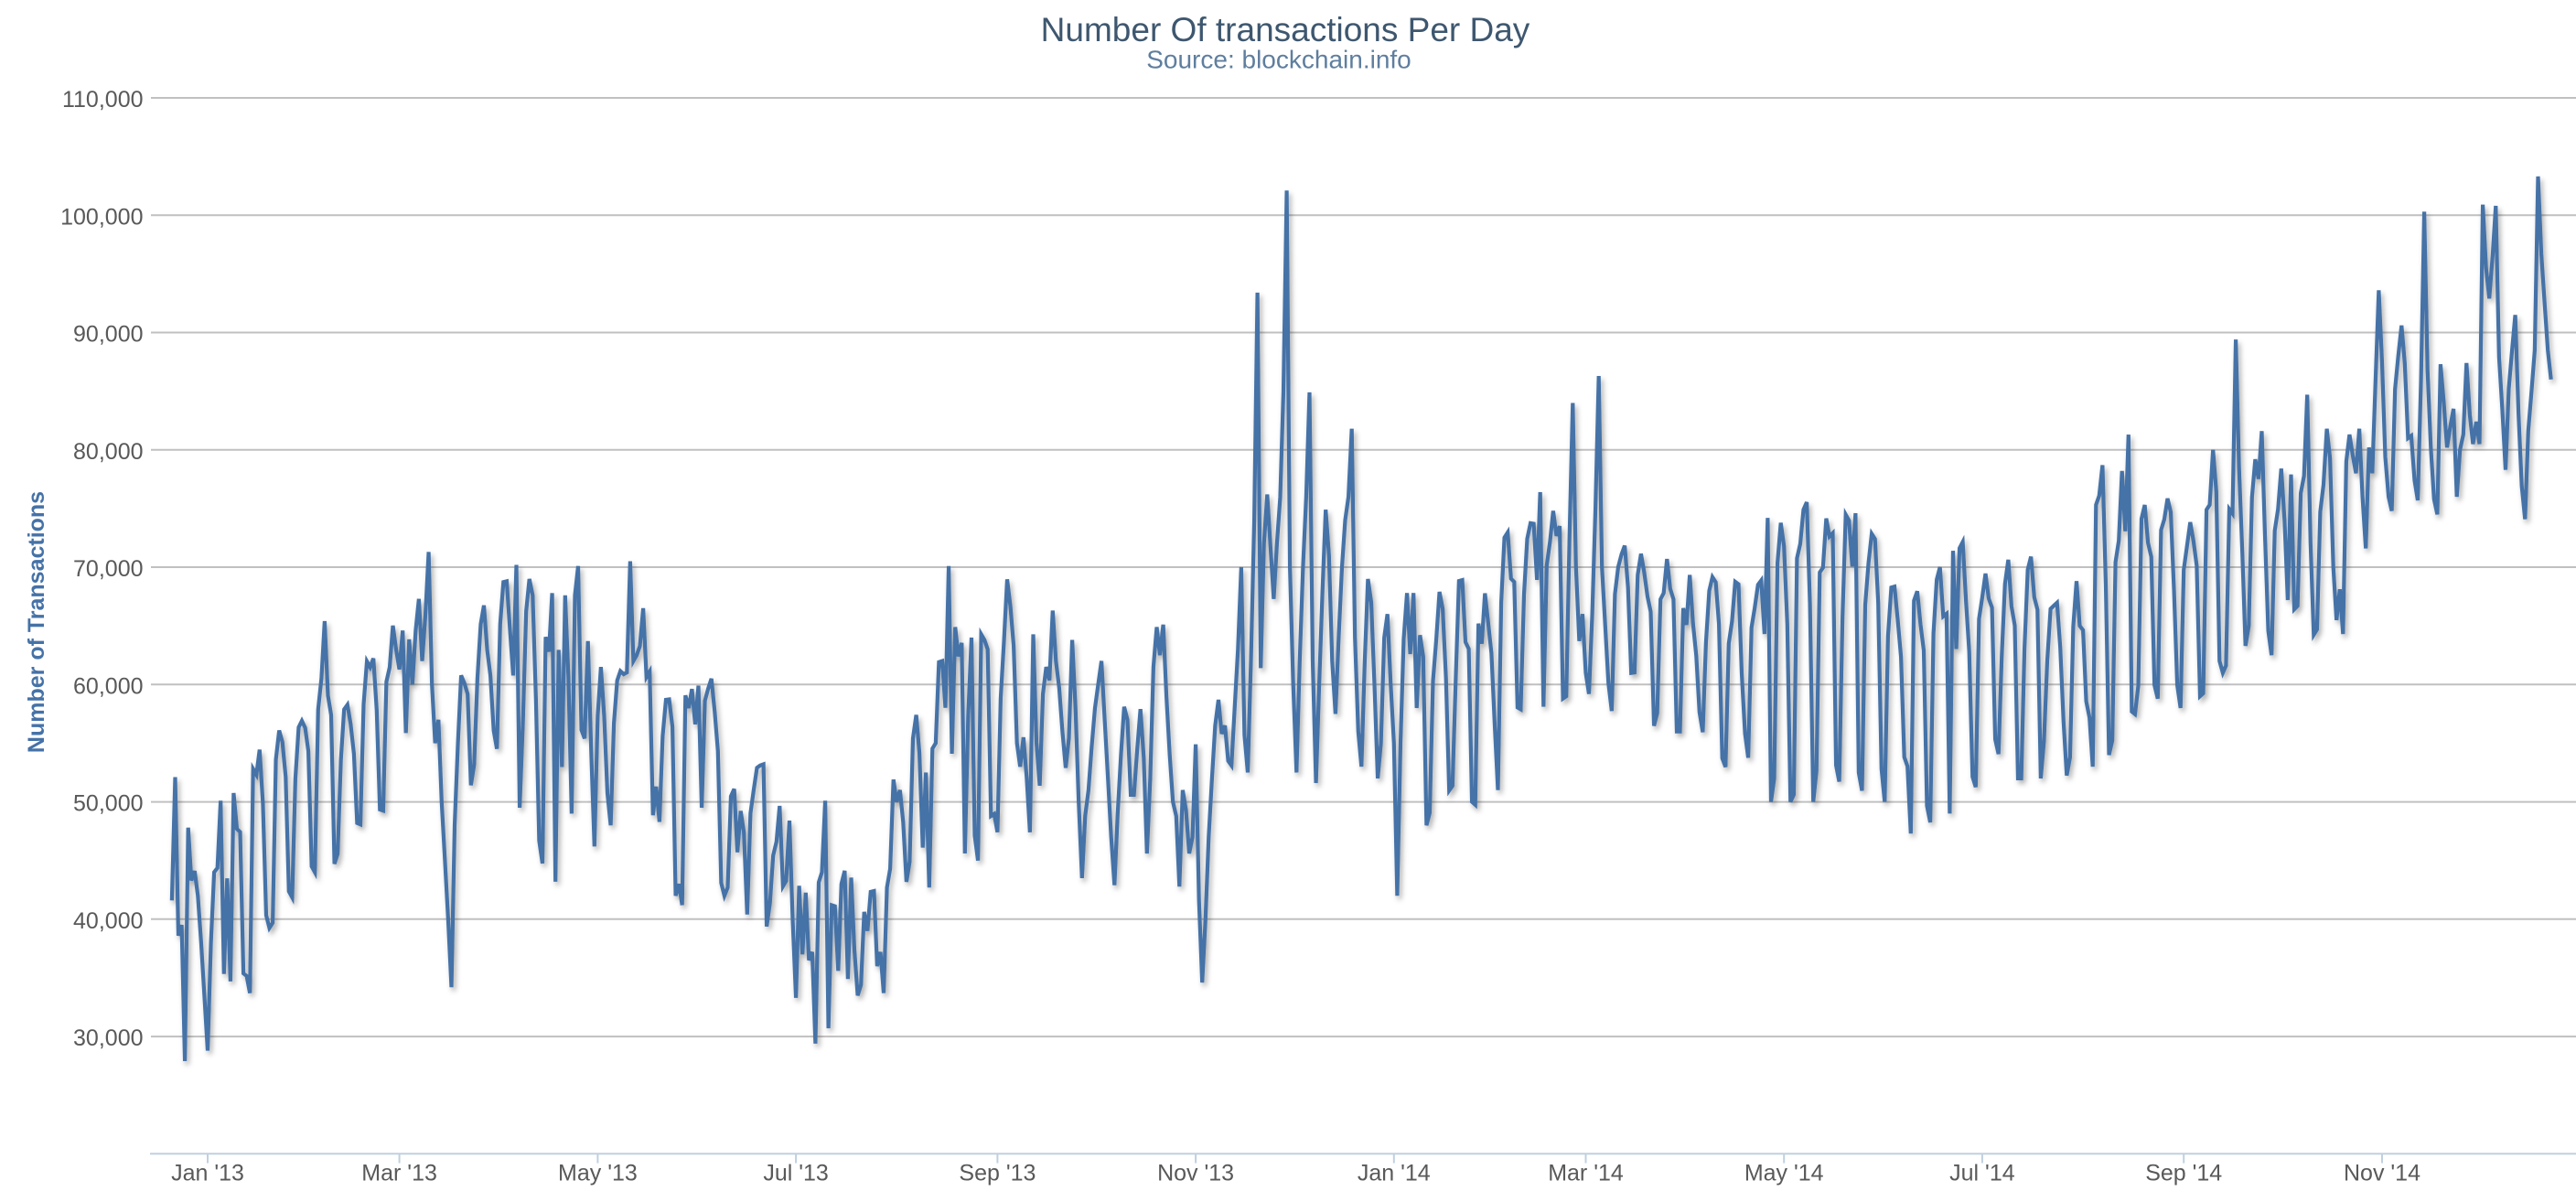 The height and width of the screenshot is (1202, 2576). Describe the element at coordinates (1196, 1173) in the screenshot. I see `svg-text: Nov '13` at that location.